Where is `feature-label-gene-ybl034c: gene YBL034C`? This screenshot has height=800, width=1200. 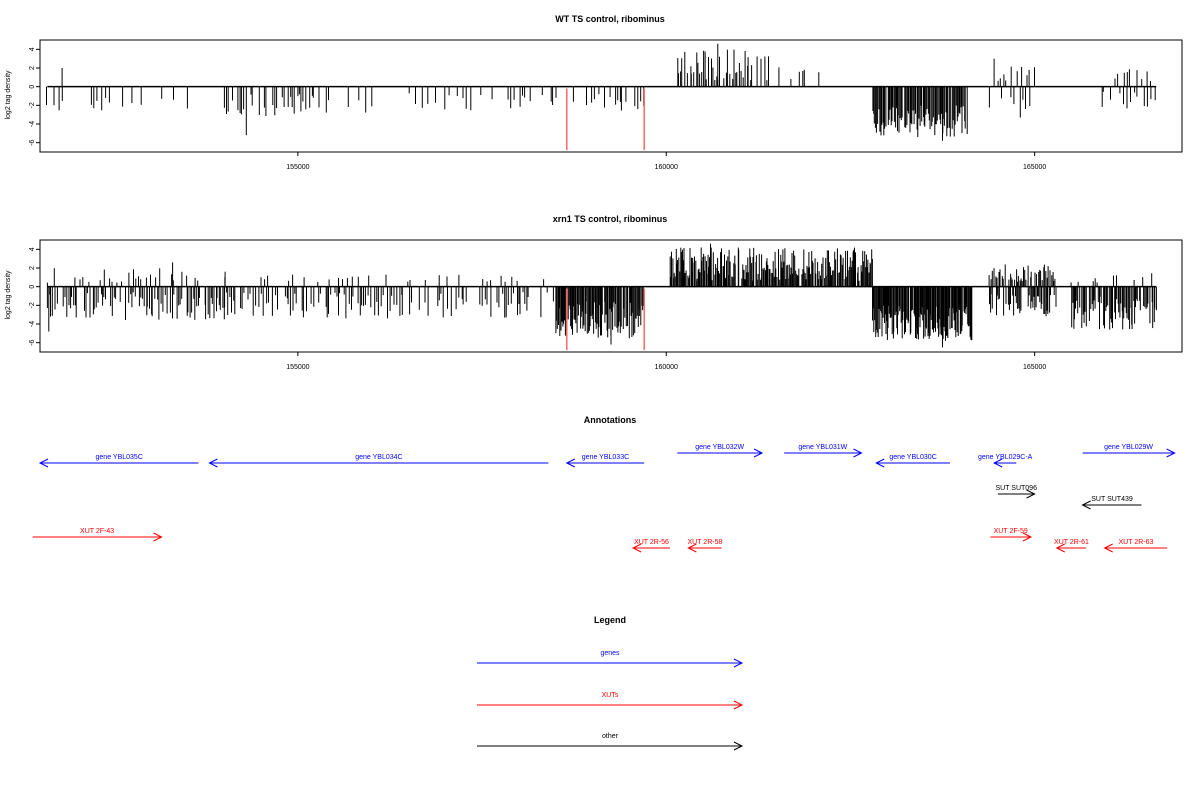 feature-label-gene-ybl034c: gene YBL034C is located at coordinates (378, 457).